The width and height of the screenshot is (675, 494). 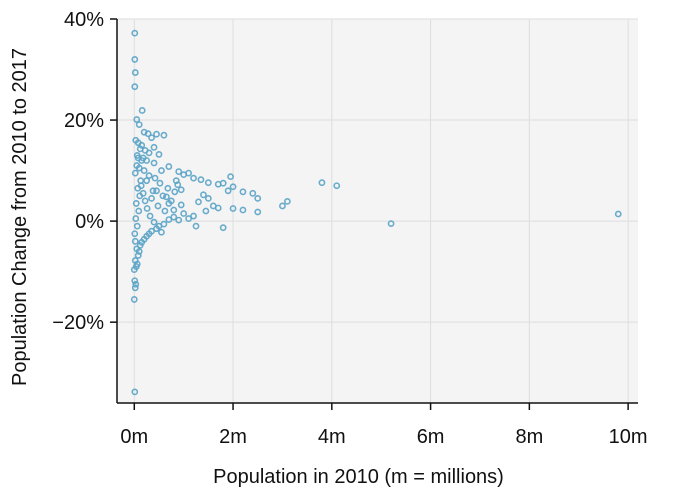 What do you see at coordinates (84, 121) in the screenshot?
I see `y-tick-label: 20%` at bounding box center [84, 121].